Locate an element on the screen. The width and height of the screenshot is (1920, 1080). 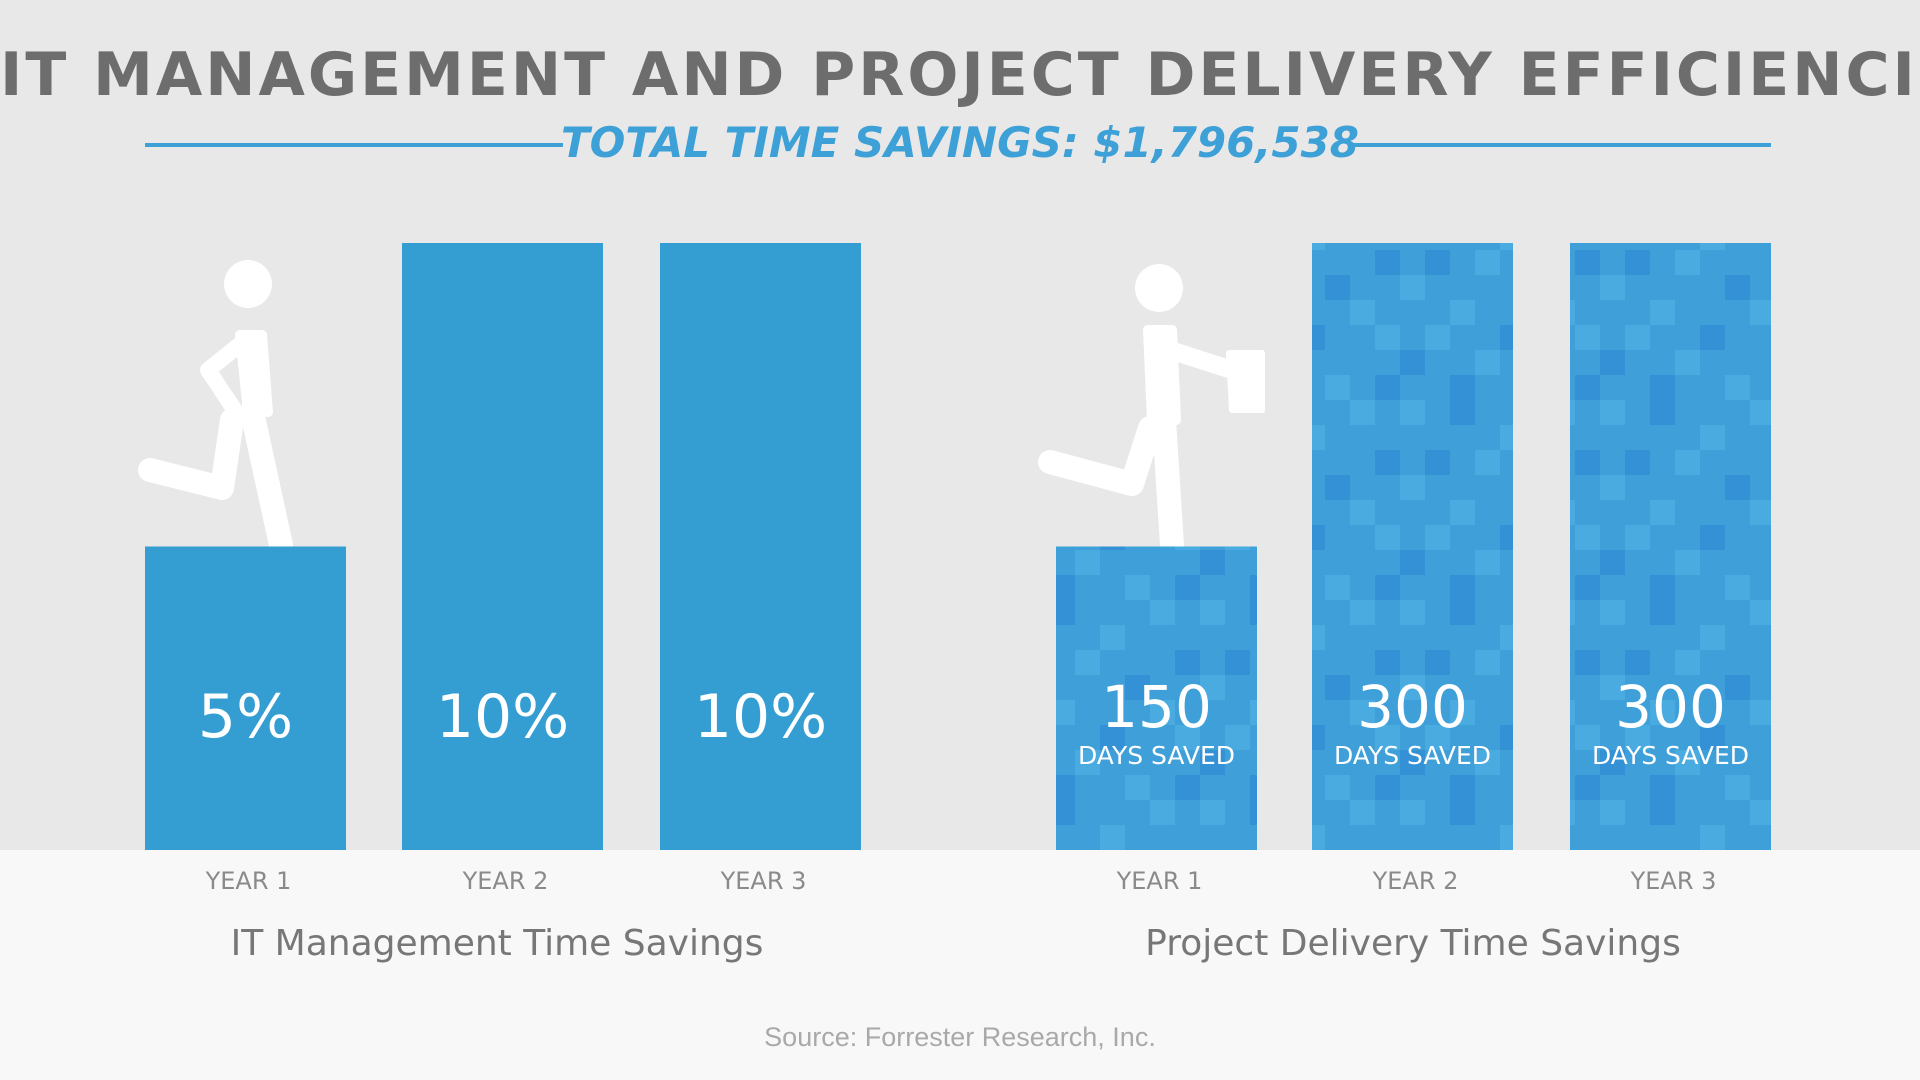
person-with-briefcase-icon is located at coordinates (1151, 410).